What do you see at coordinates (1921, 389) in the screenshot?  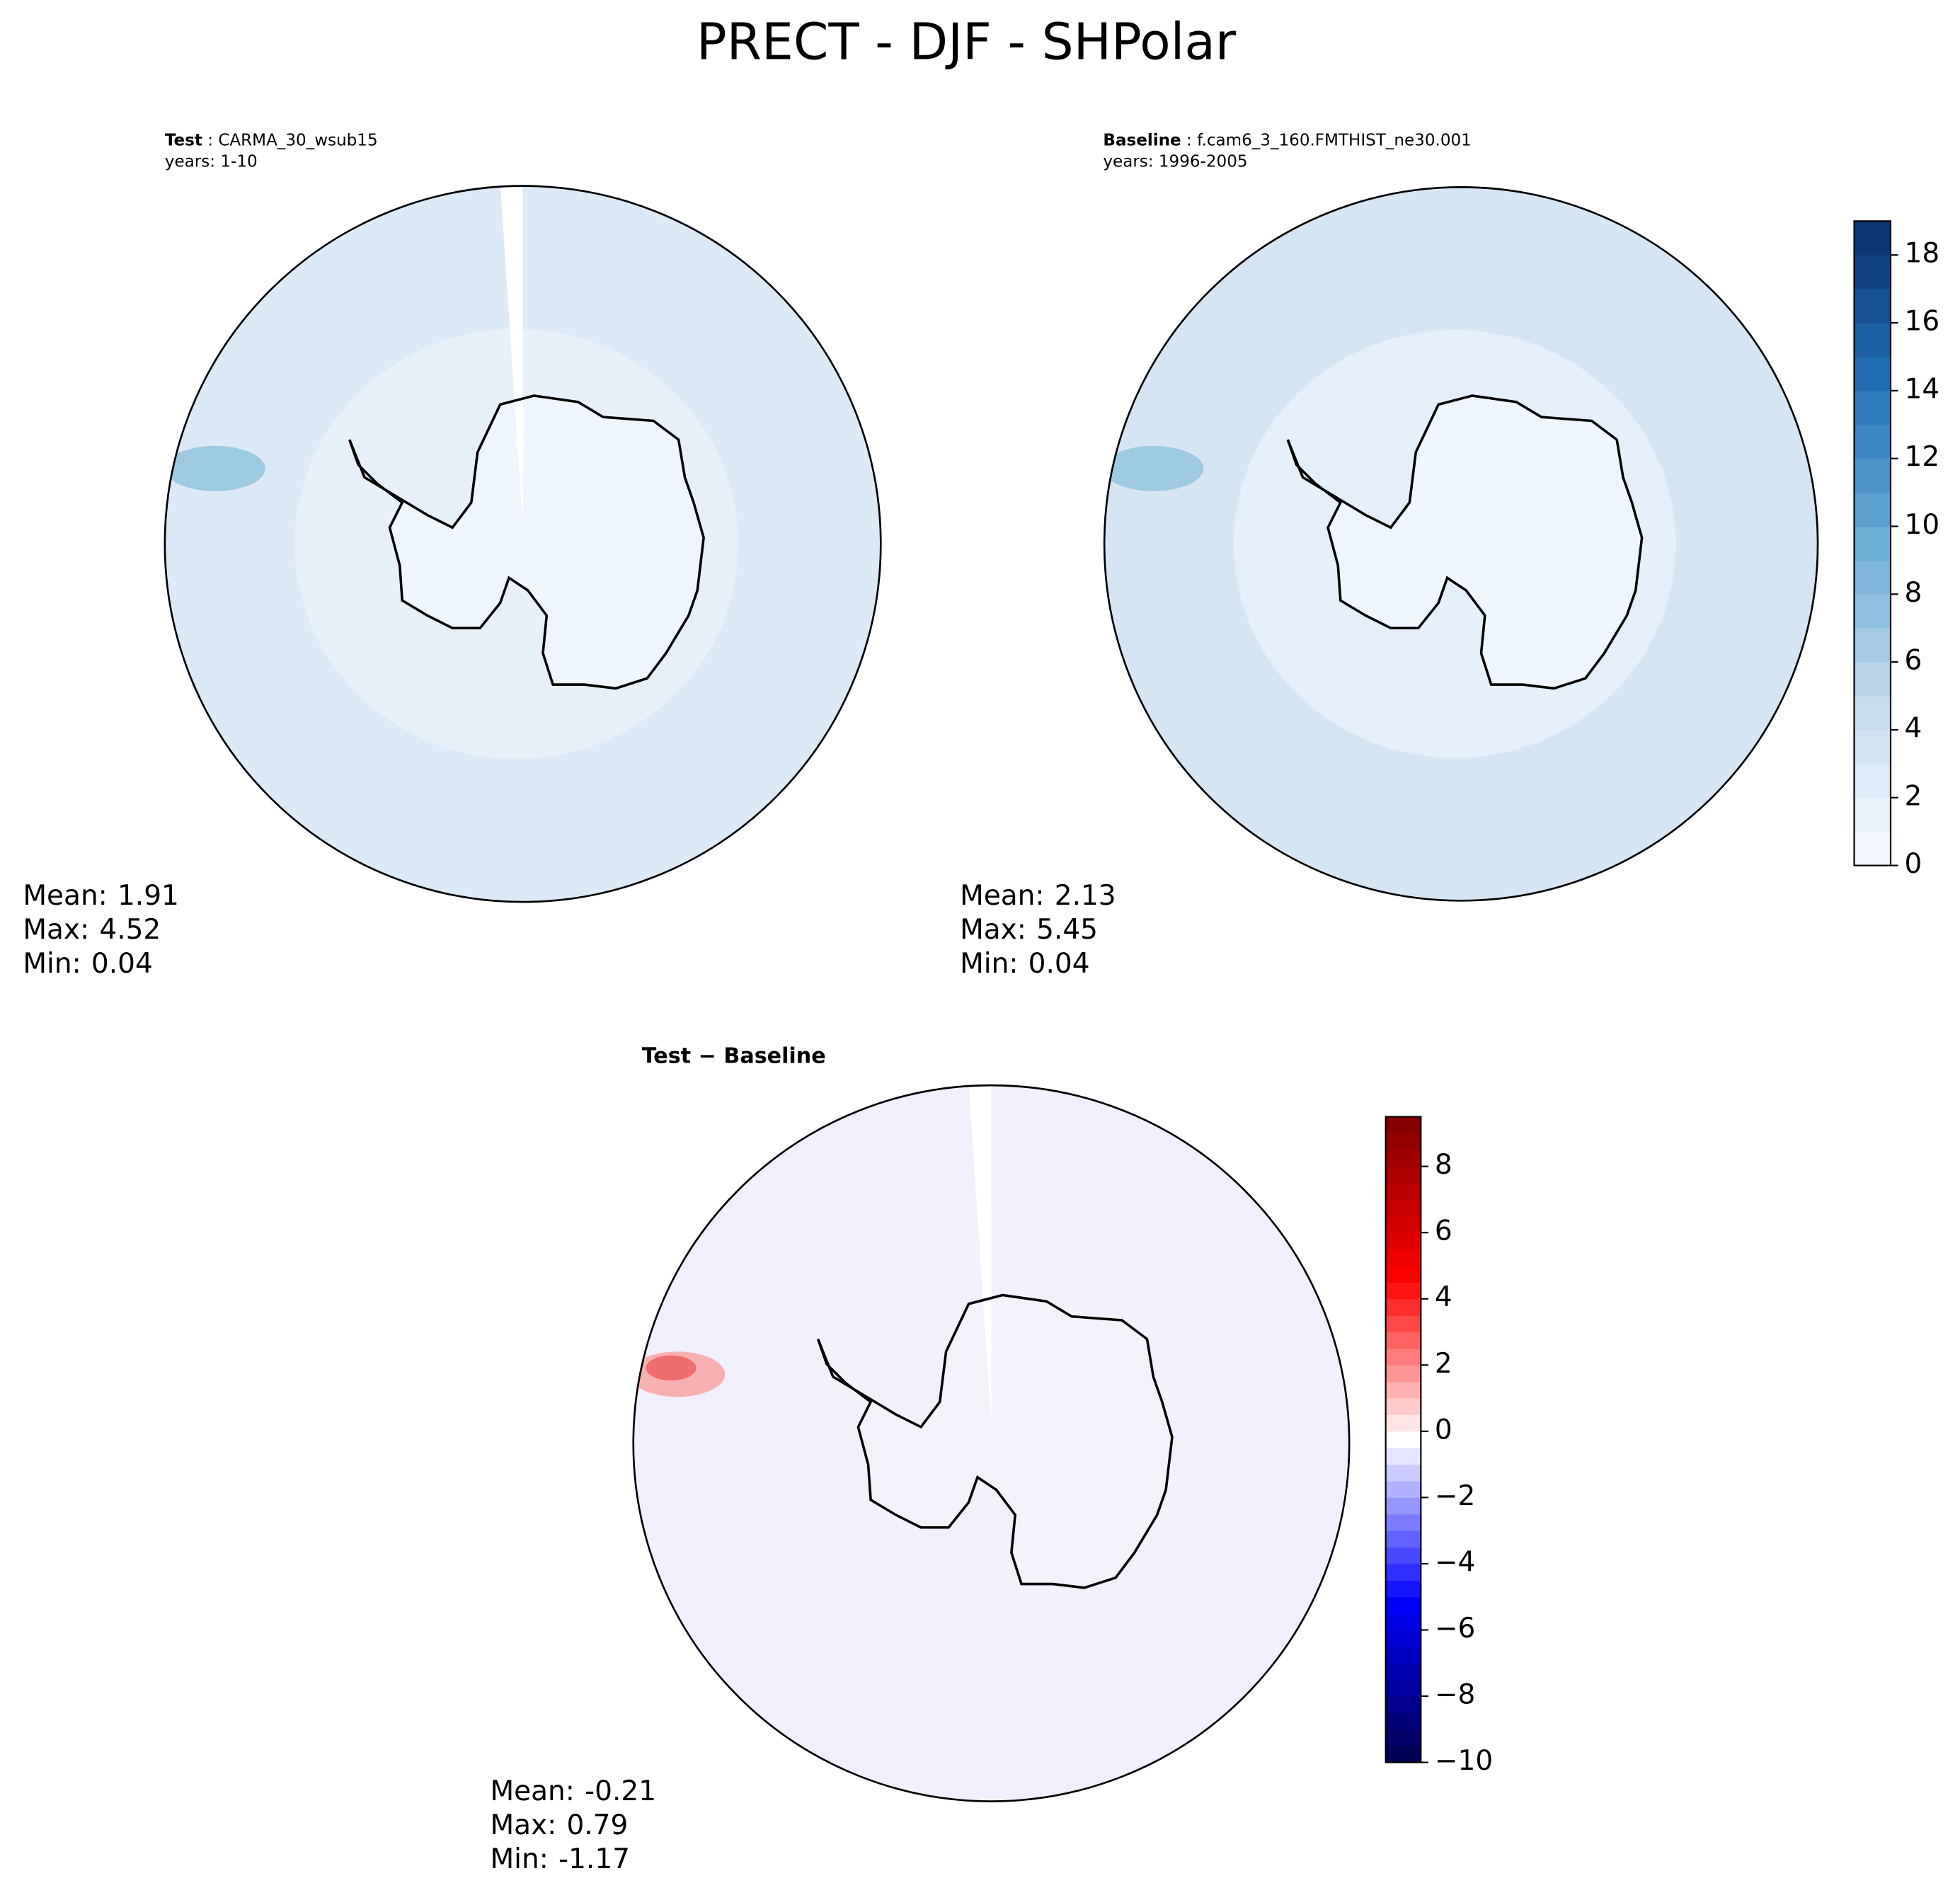 I see `colorbar-tick-label: 14` at bounding box center [1921, 389].